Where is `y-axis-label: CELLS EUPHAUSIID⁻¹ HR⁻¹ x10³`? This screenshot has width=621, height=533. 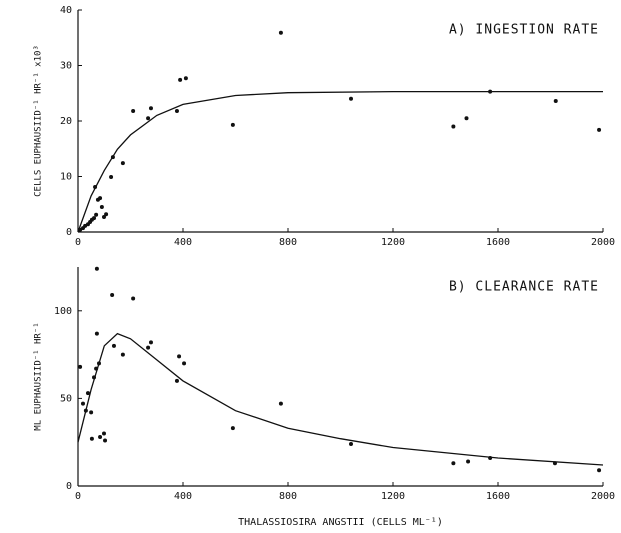
y-axis-label: CELLS EUPHAUSIID⁻¹ HR⁻¹ x10³ is located at coordinates (39, 121).